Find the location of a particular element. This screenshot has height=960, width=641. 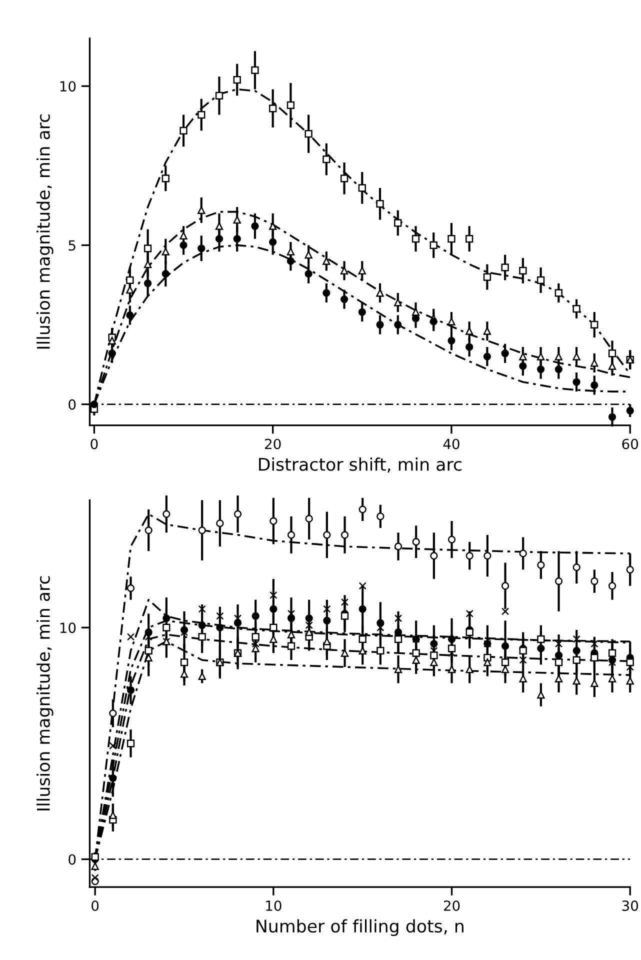

x-tick-label: 60 is located at coordinates (630, 444).